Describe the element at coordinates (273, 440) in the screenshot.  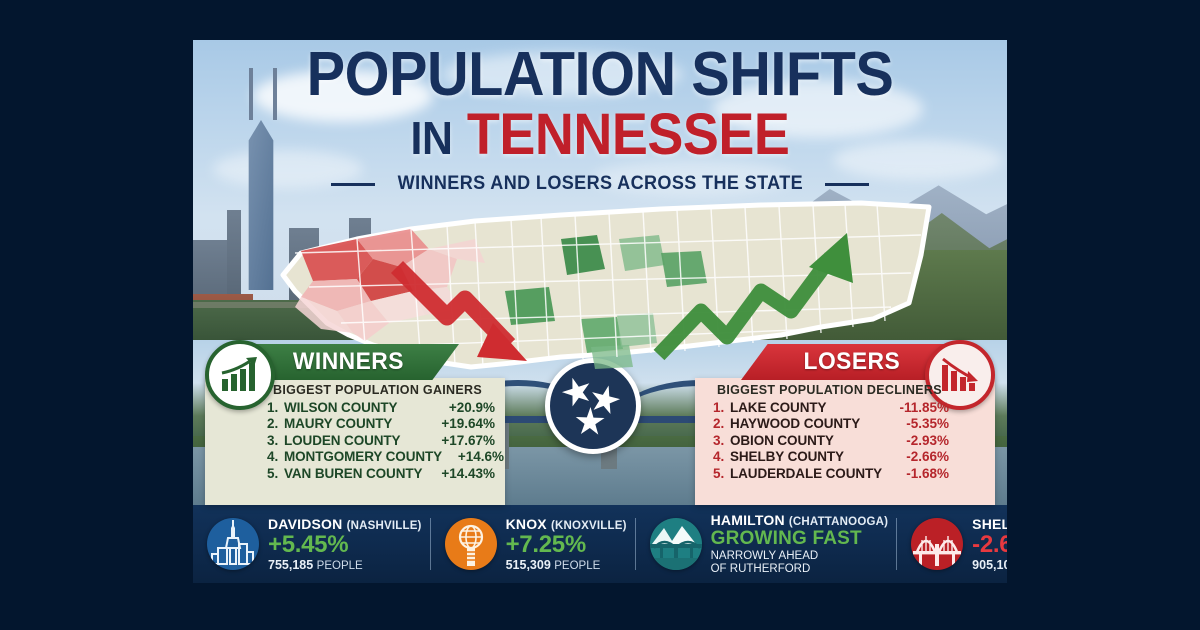
I see `rank: 3.` at that location.